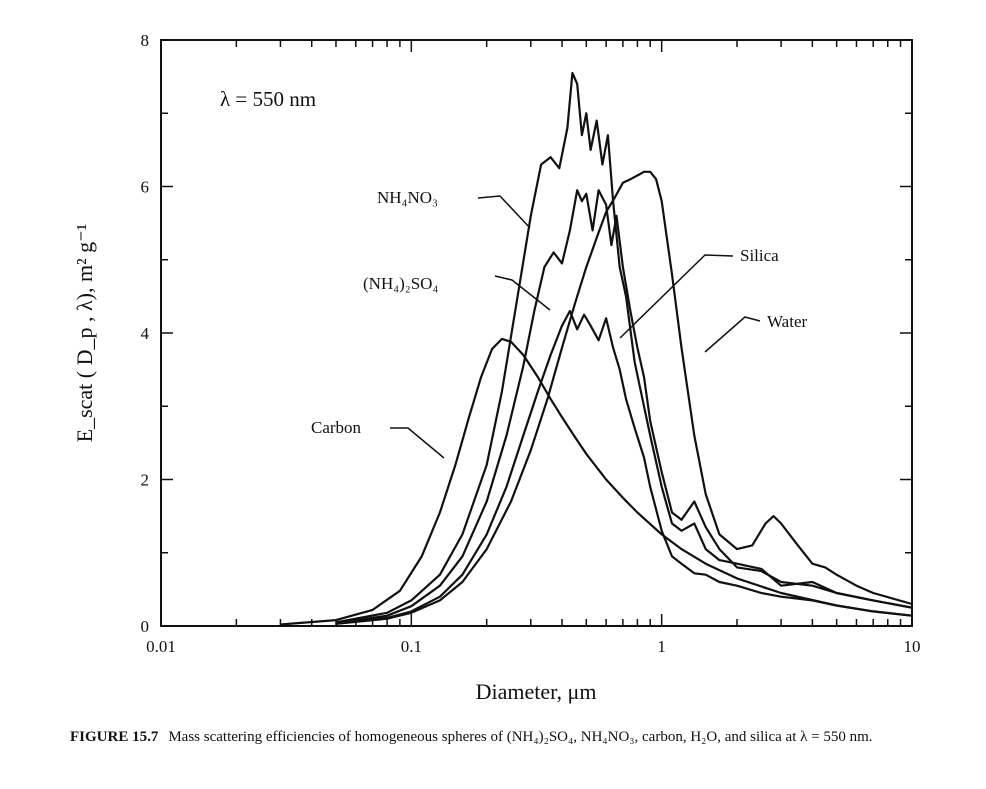 The width and height of the screenshot is (986, 789). I want to click on y-tick-label: 4, so click(145, 333).